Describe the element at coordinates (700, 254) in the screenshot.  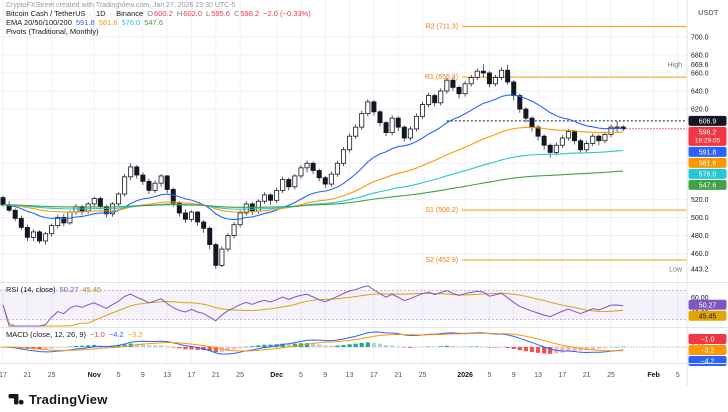
I see `price-axis-tick: 460.0` at that location.